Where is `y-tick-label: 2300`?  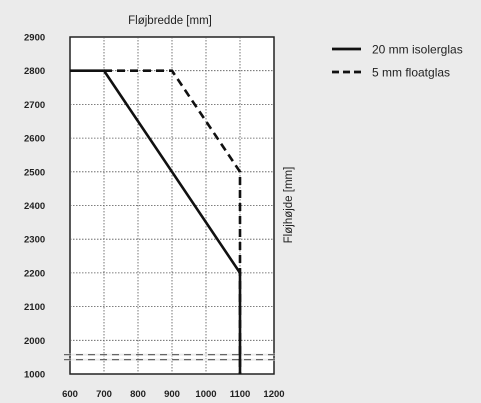
y-tick-label: 2300 is located at coordinates (34, 240).